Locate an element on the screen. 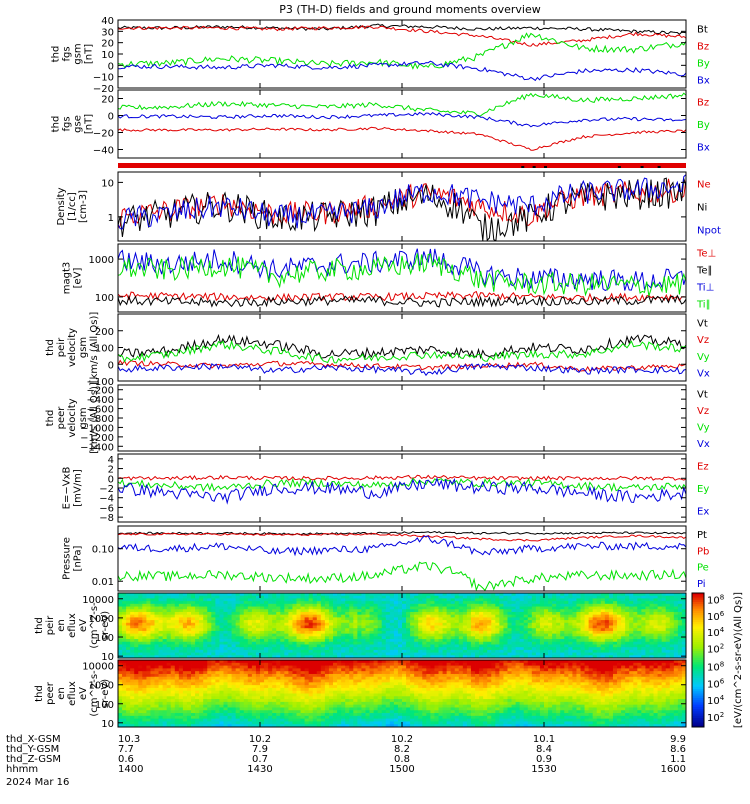 The height and width of the screenshot is (804, 750). legend-entry-ti: Ti⊥ is located at coordinates (705, 288).